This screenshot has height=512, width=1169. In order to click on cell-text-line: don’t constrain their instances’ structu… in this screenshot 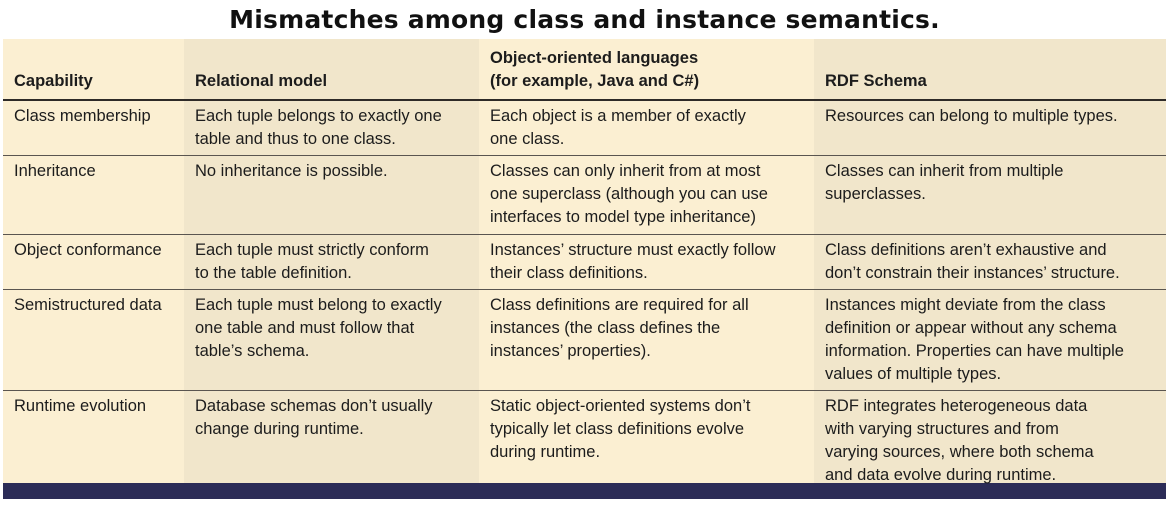, I will do `click(972, 273)`.